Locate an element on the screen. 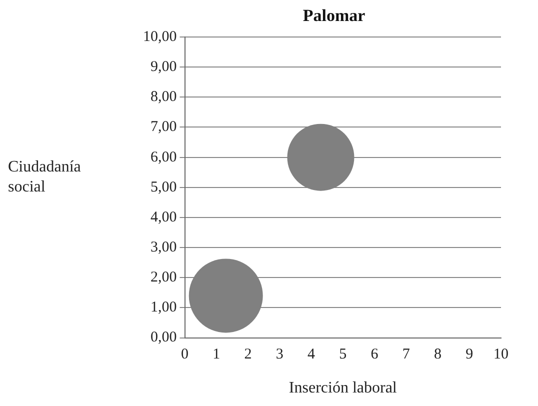 The height and width of the screenshot is (406, 538). x-tick-label: 7 is located at coordinates (406, 354).